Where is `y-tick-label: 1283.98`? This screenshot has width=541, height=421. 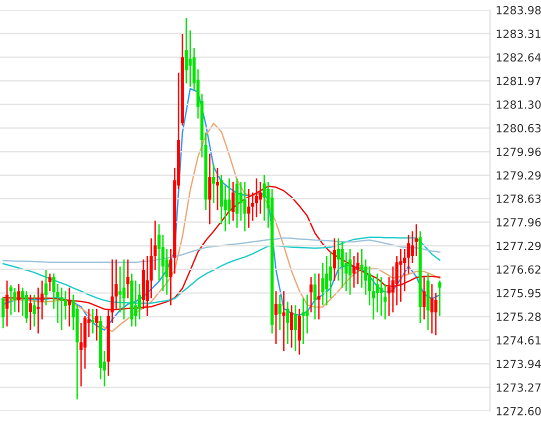
y-tick-label: 1283.98 is located at coordinates (518, 10).